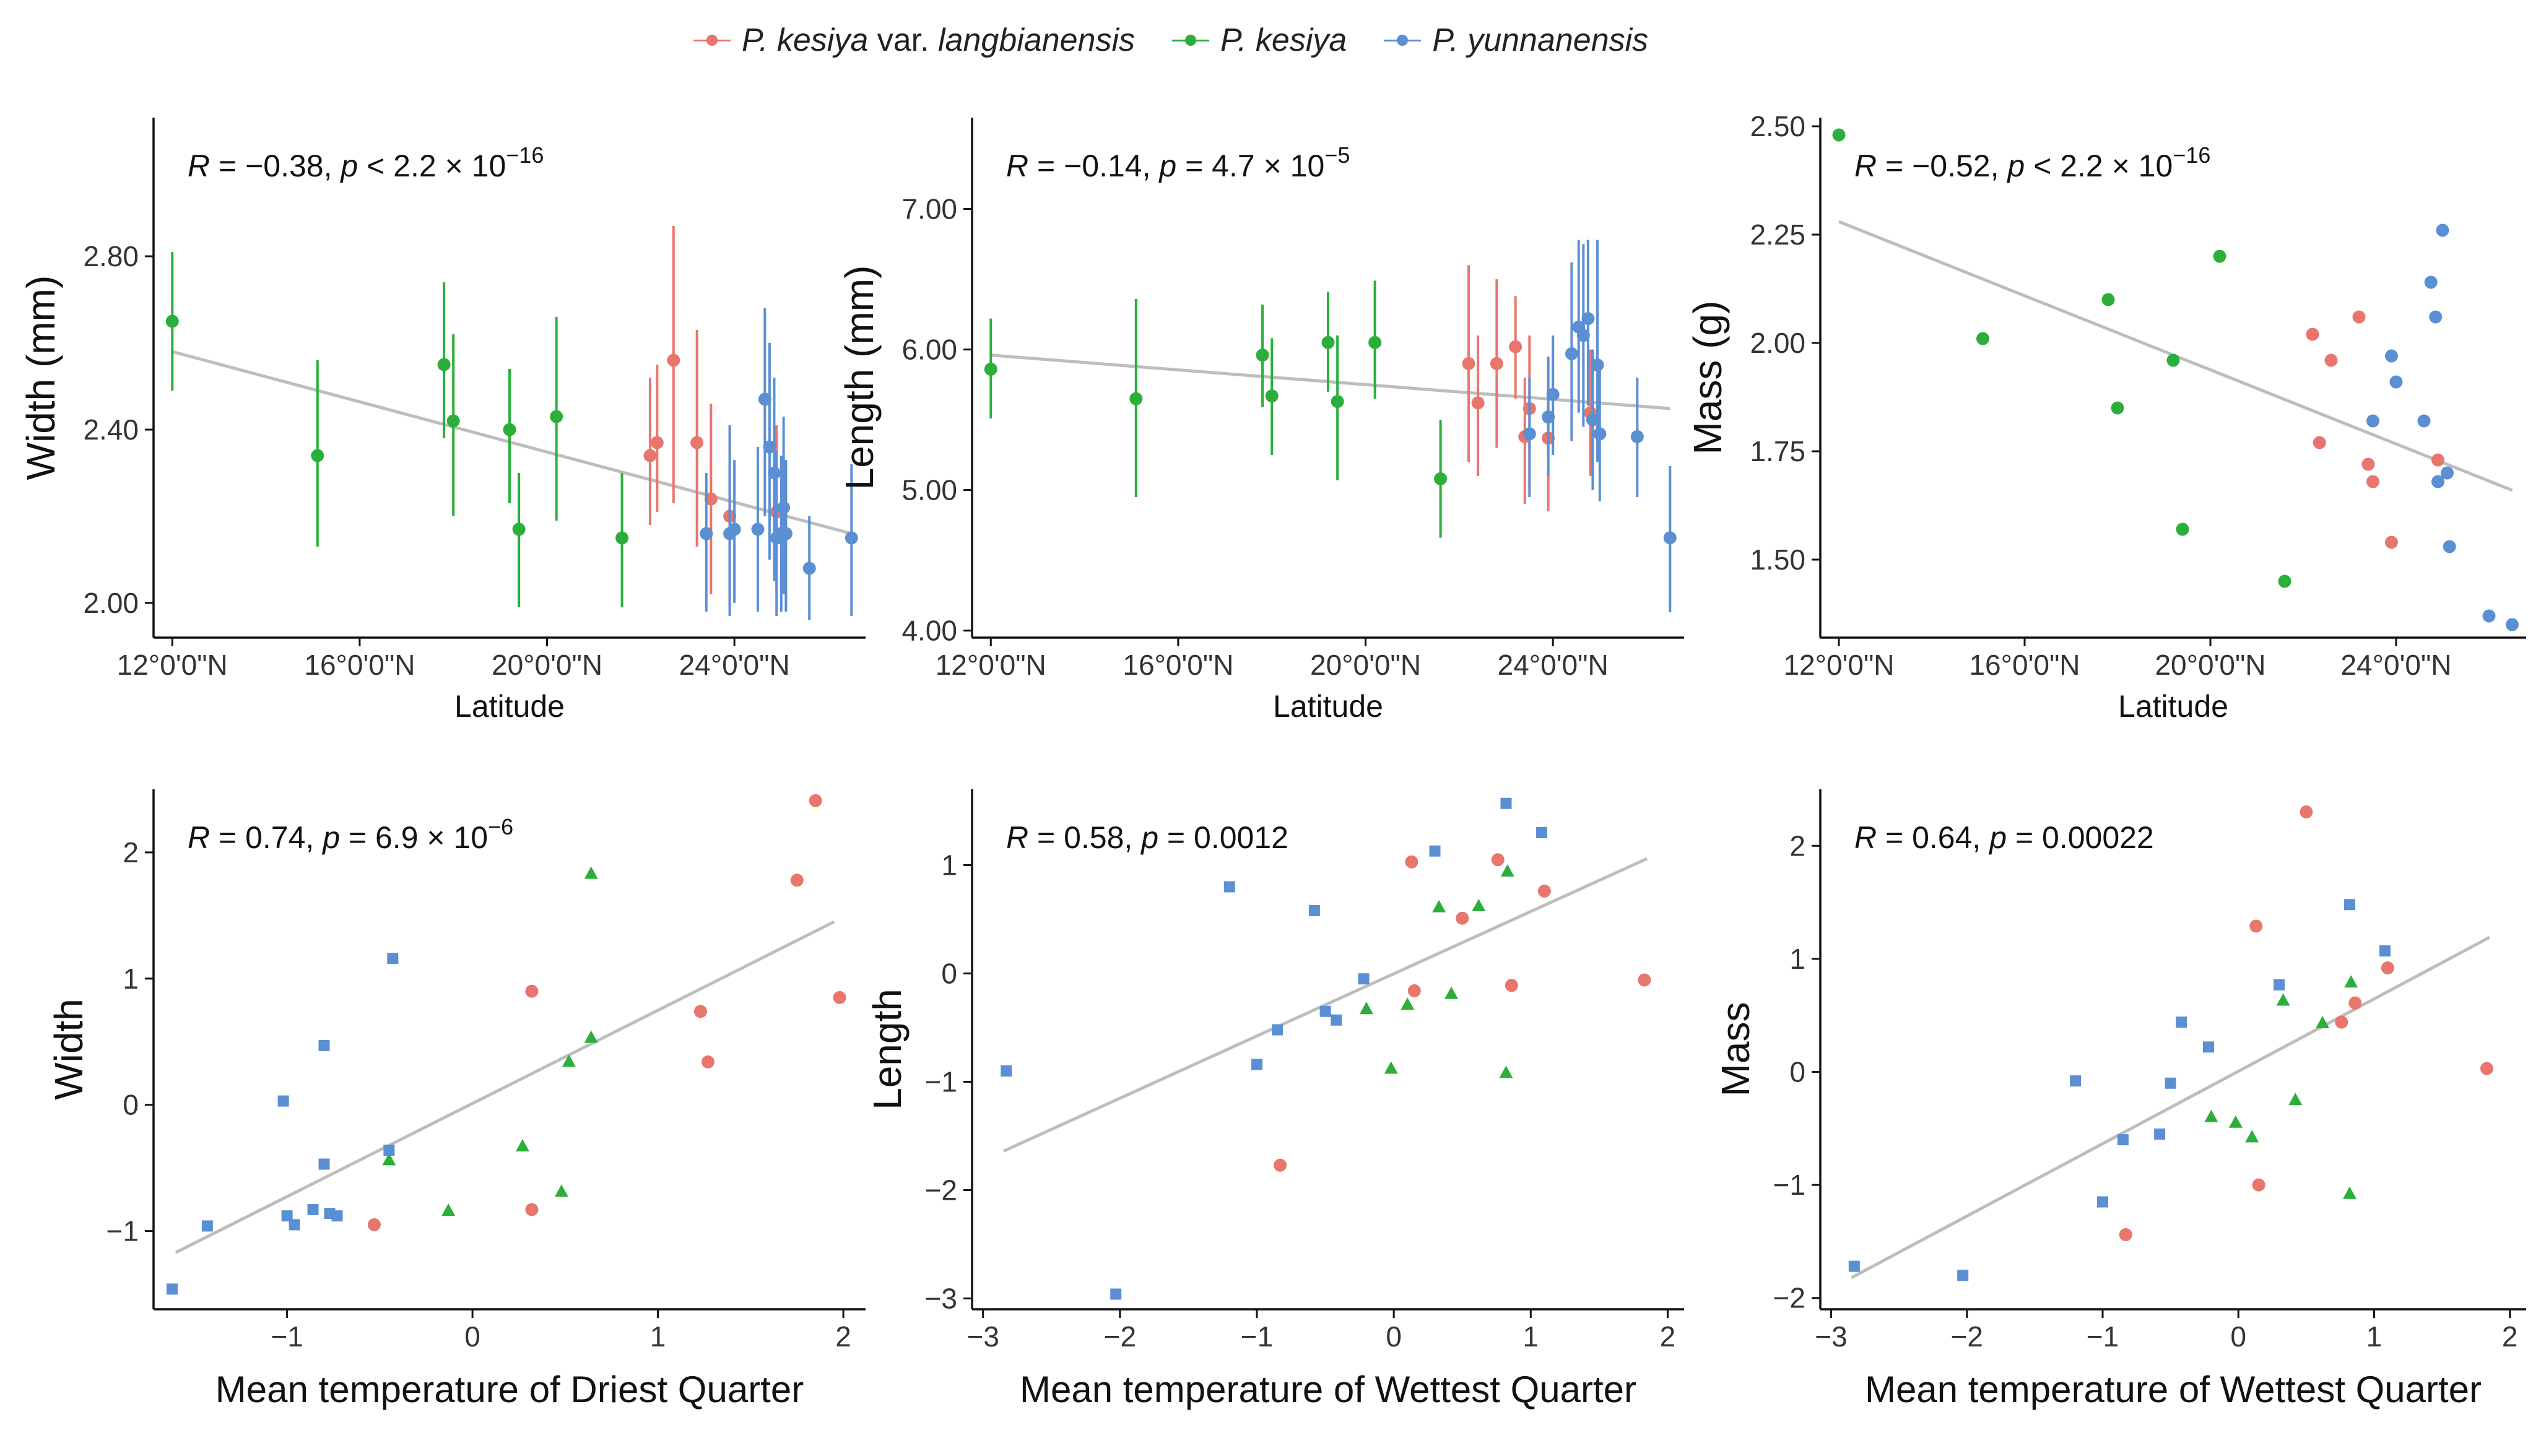 This screenshot has width=2541, height=1456. I want to click on stat-p-value: = 0.0012, so click(1223, 838).